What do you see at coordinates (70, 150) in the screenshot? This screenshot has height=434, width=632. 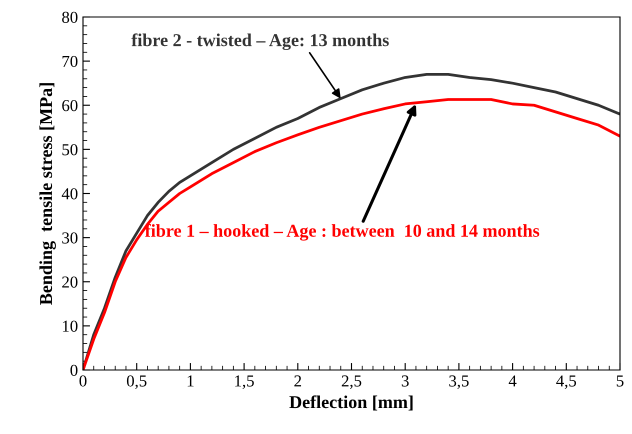 I see `y-tick-label: 50` at bounding box center [70, 150].